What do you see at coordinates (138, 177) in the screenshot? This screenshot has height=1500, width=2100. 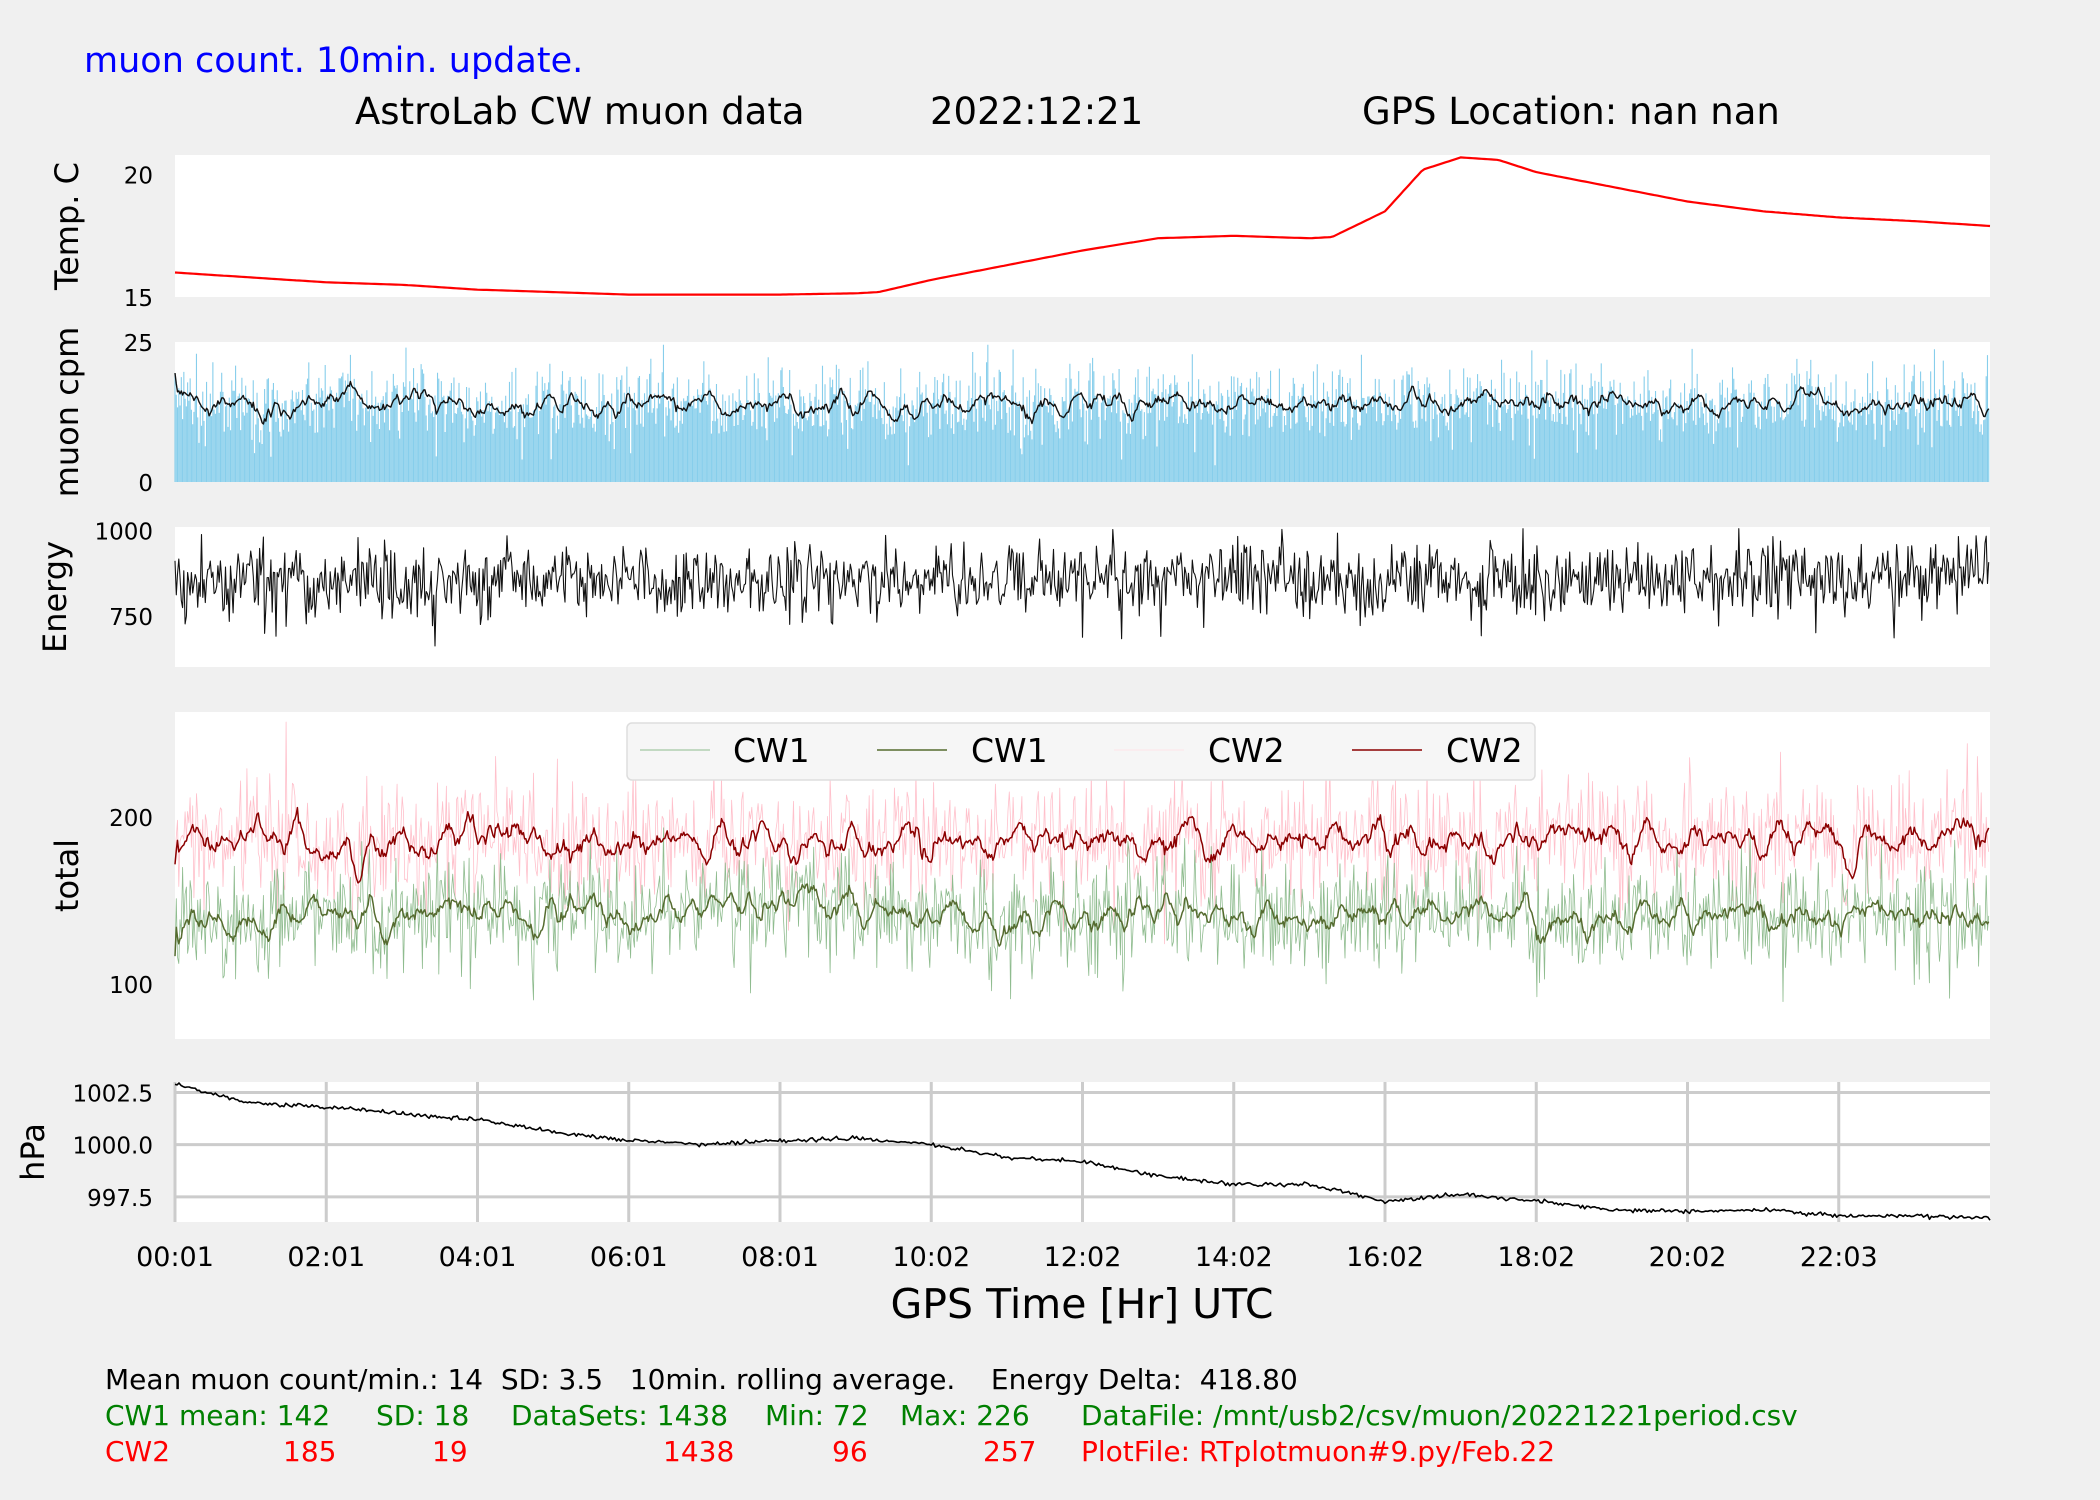 I see `y-tick-label: 20` at bounding box center [138, 177].